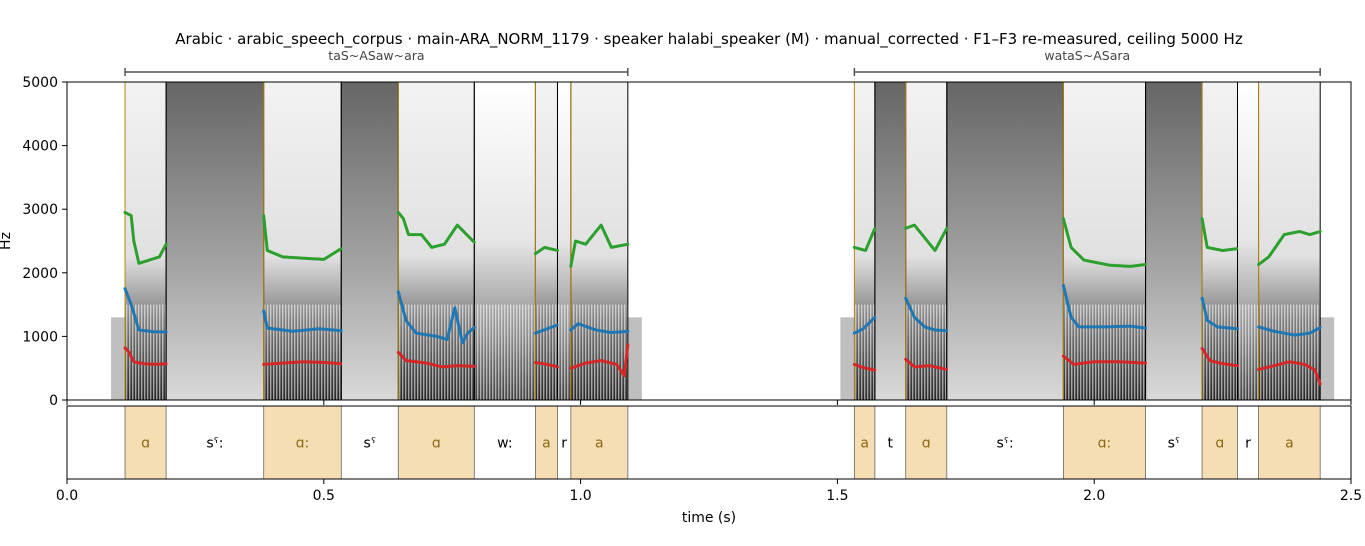 Image resolution: width=1365 pixels, height=546 pixels. I want to click on tier-segment-label-2: ɑ:, so click(303, 444).